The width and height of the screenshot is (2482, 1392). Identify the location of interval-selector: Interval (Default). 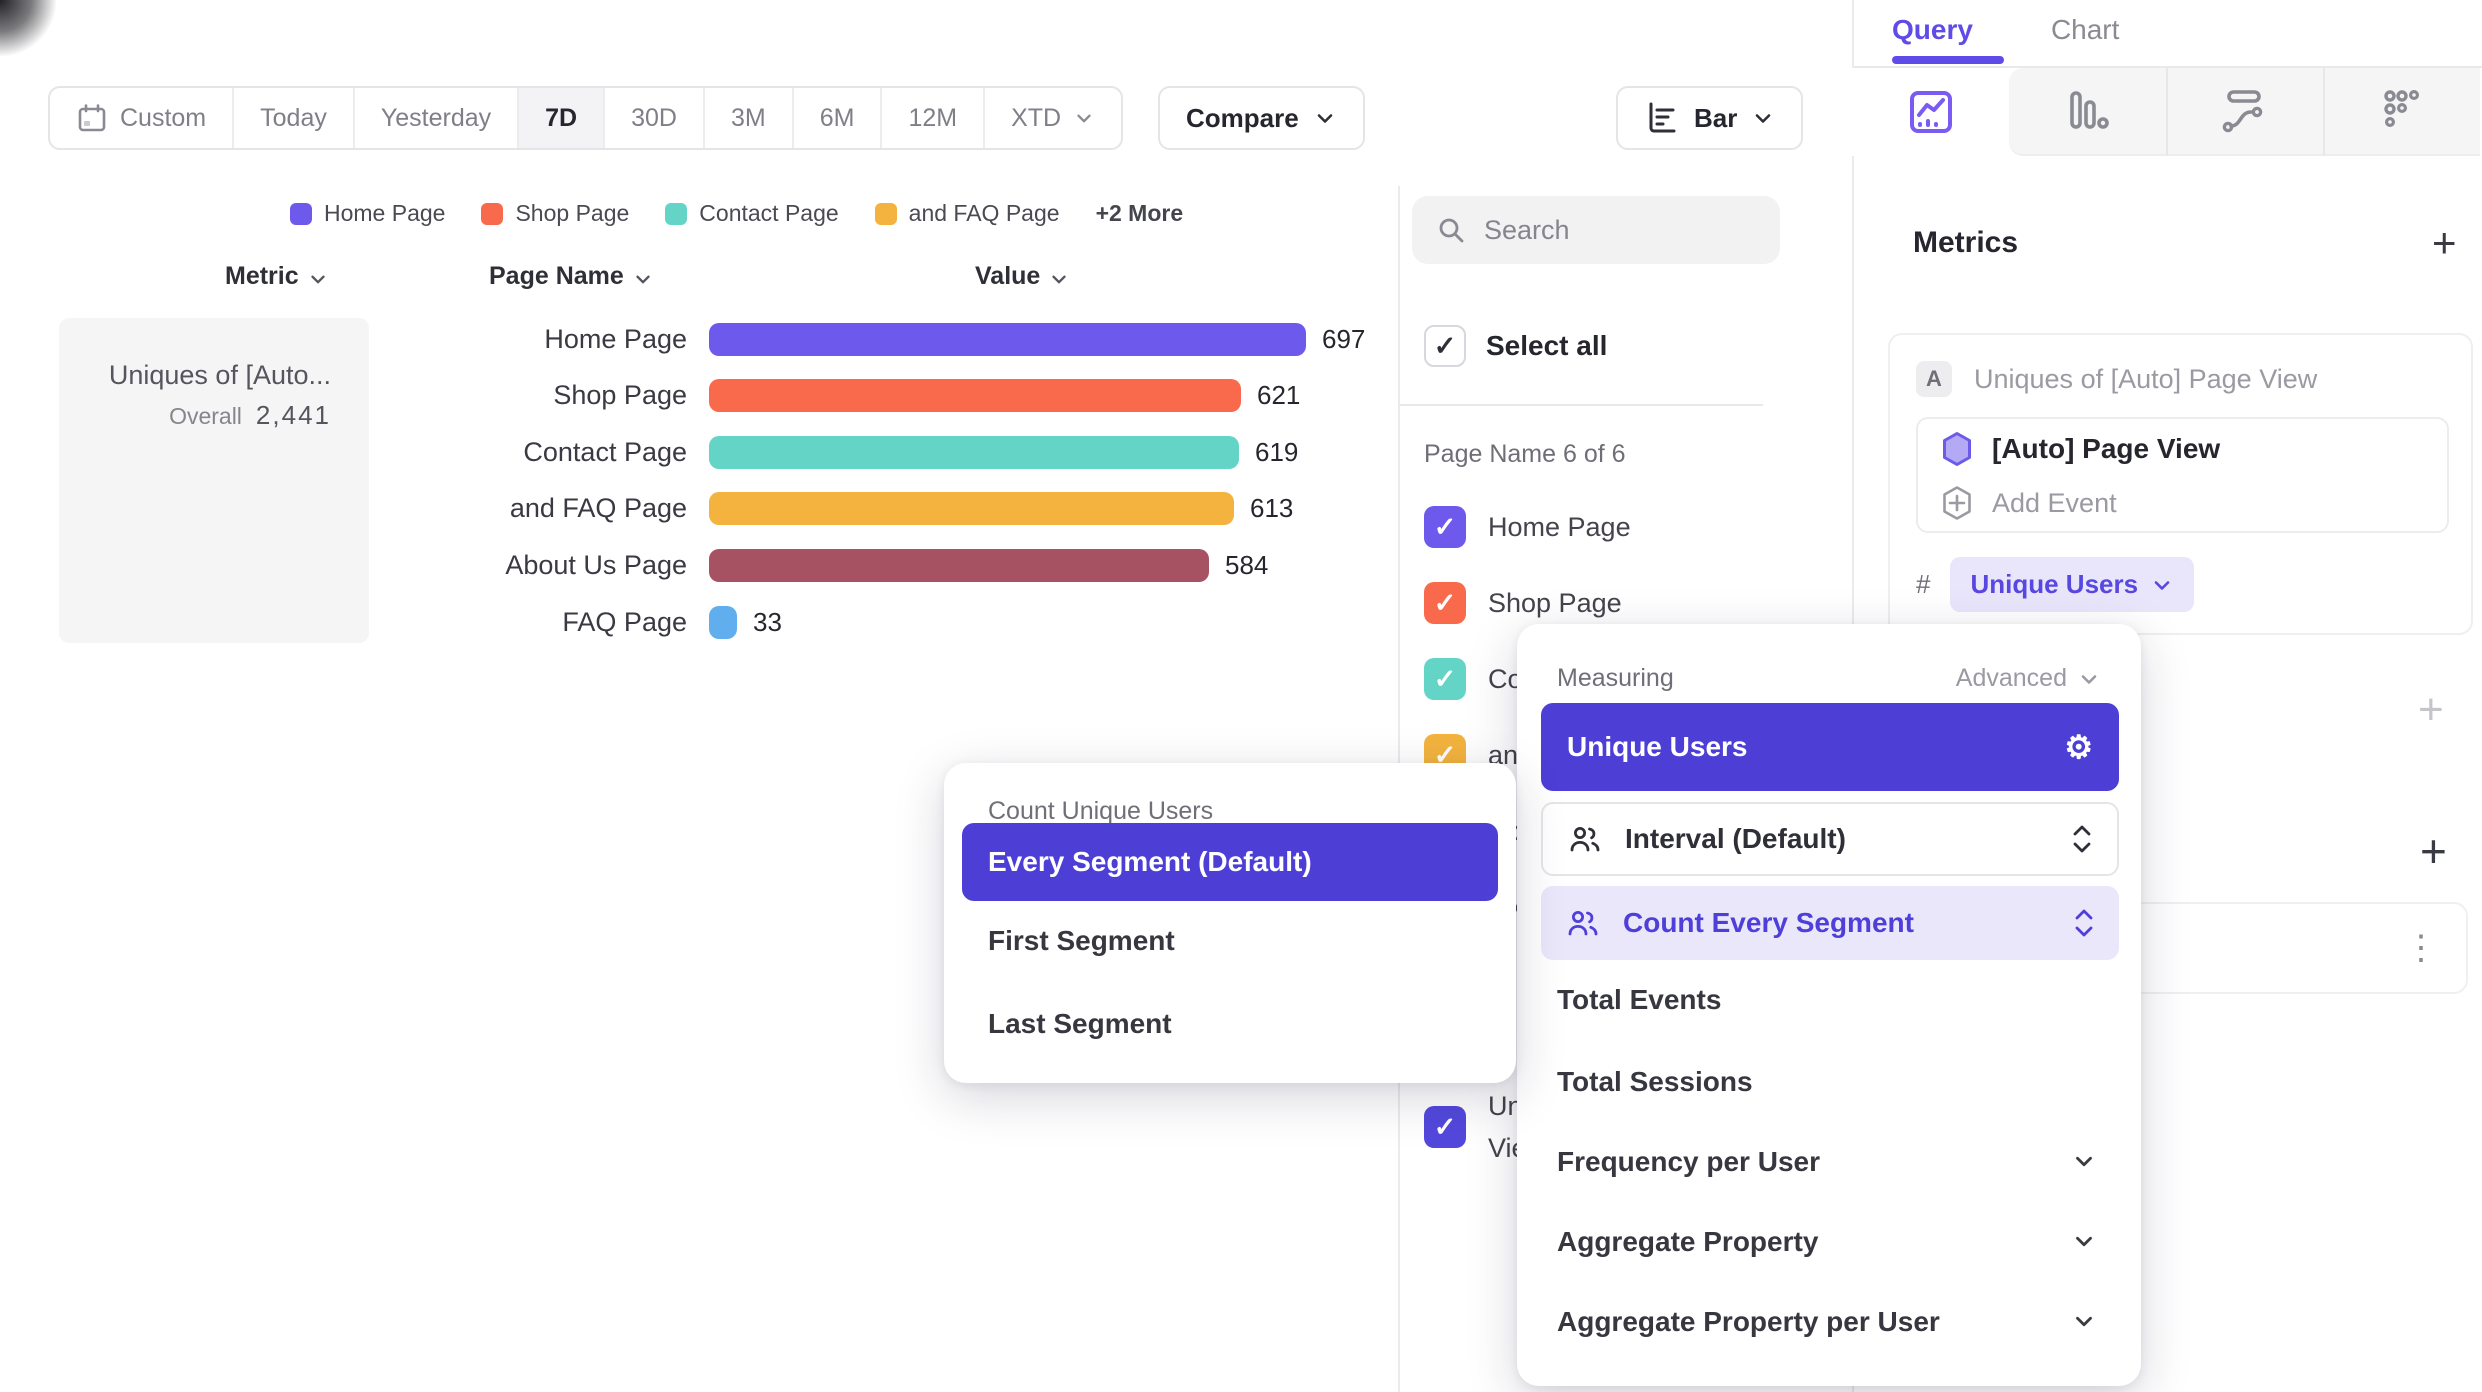
(1830, 839).